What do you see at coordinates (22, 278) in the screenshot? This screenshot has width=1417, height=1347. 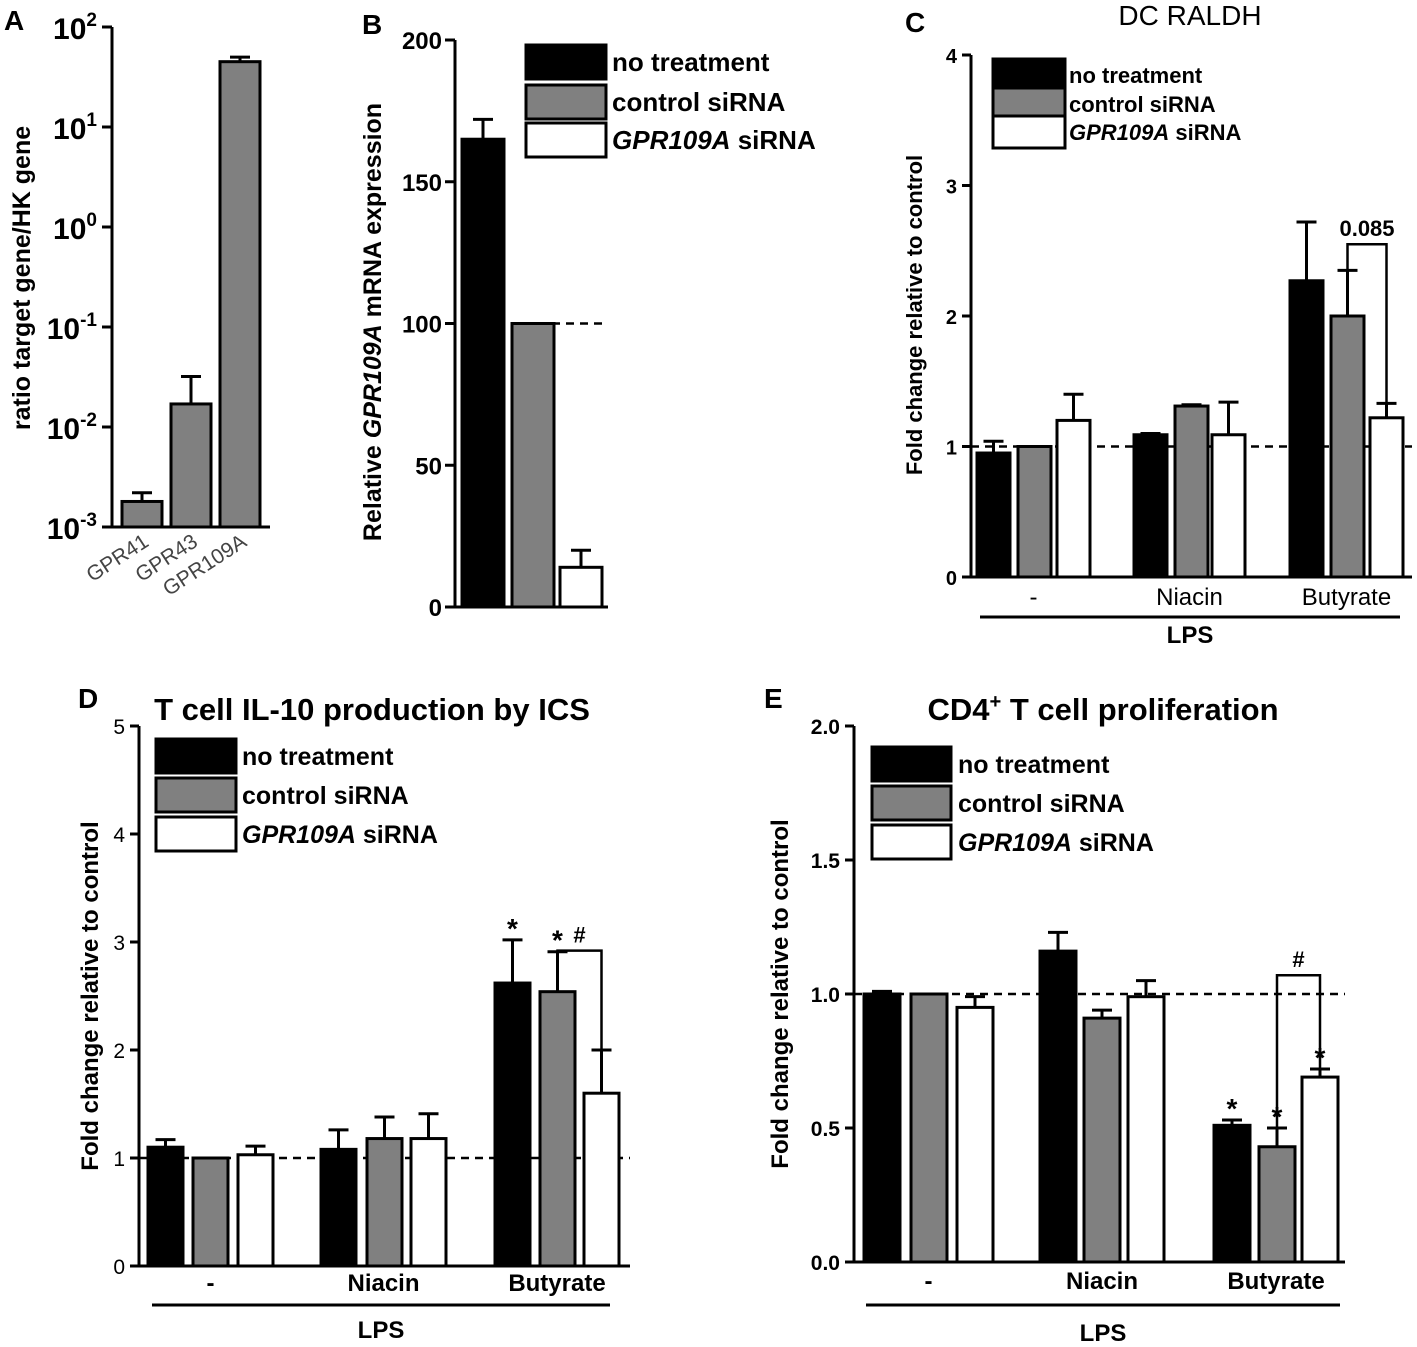 I see `y-axis-label: ratio target gene/HK gene` at bounding box center [22, 278].